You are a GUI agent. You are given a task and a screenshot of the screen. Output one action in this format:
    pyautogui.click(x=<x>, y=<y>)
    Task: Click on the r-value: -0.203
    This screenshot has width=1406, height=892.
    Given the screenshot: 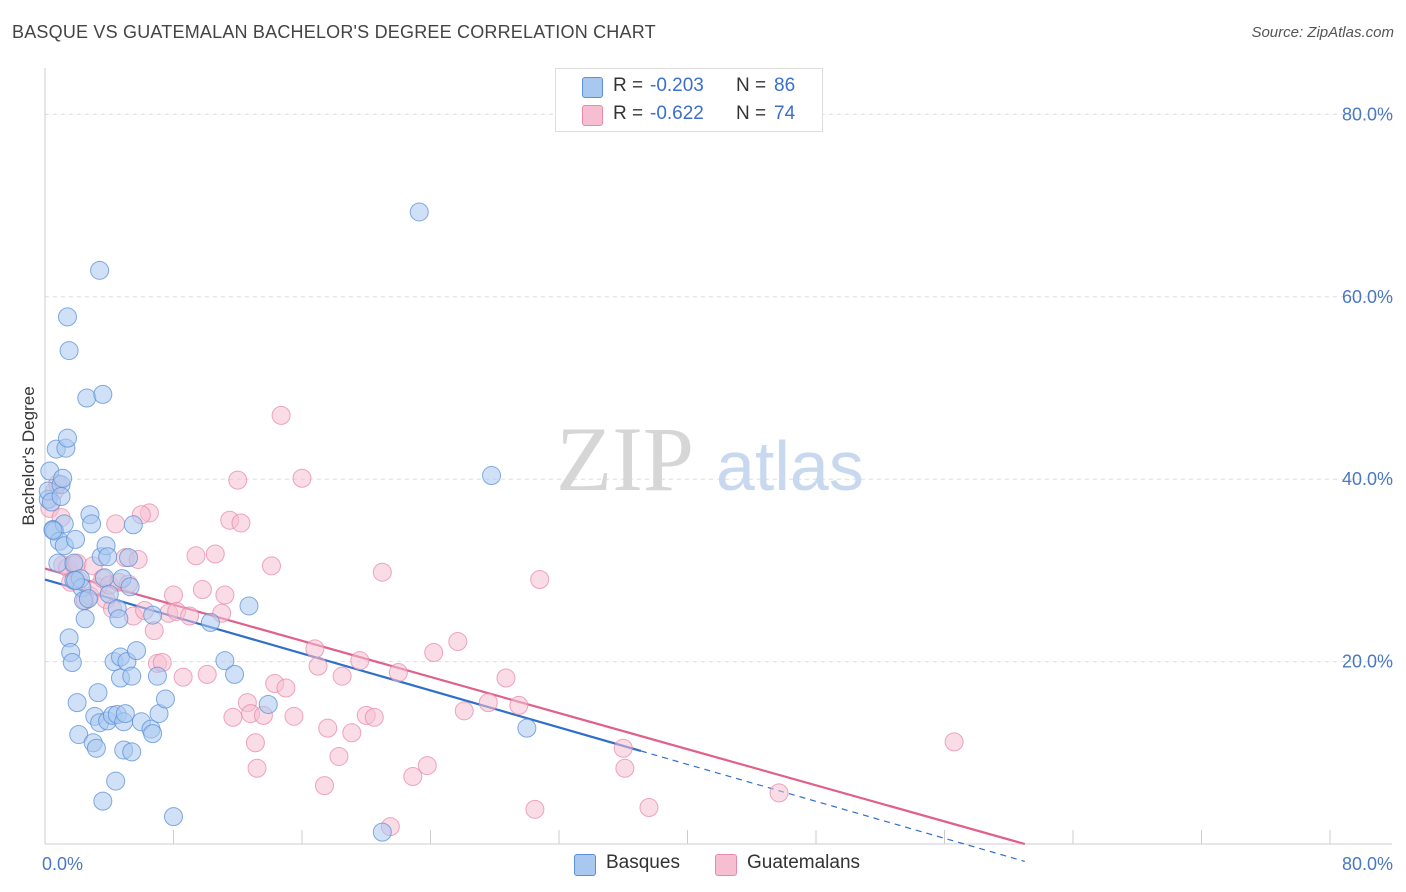 What is the action you would take?
    pyautogui.click(x=677, y=85)
    